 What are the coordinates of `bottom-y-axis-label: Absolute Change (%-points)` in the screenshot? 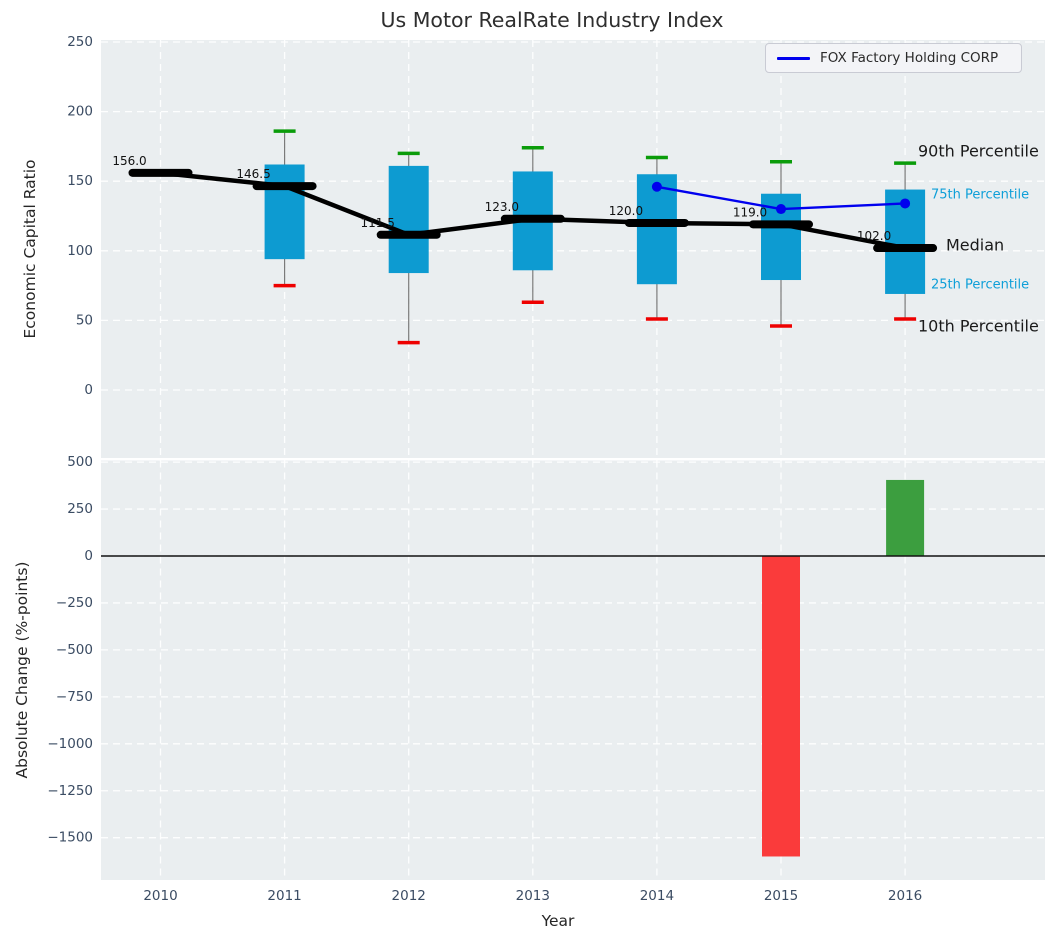 It's located at (22, 670).